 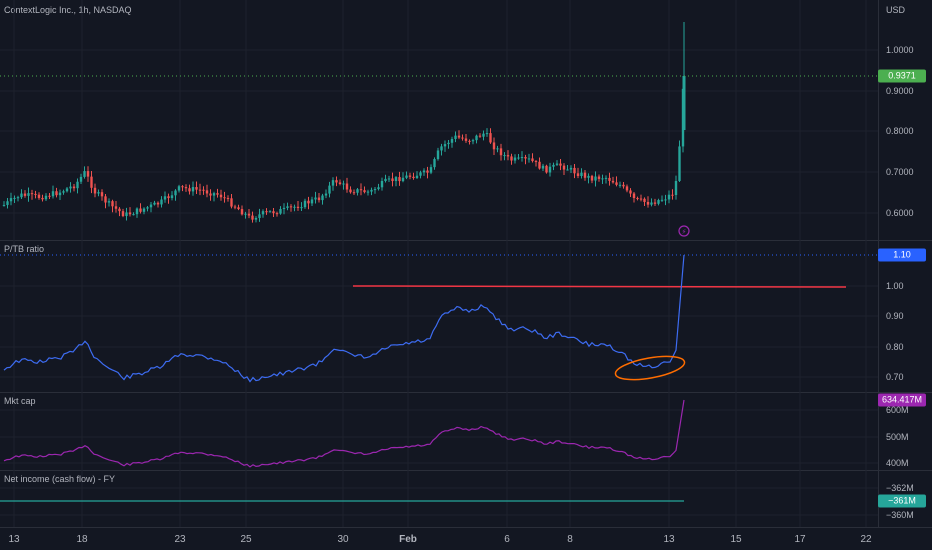 What do you see at coordinates (180, 539) in the screenshot?
I see `time-tick: 23` at bounding box center [180, 539].